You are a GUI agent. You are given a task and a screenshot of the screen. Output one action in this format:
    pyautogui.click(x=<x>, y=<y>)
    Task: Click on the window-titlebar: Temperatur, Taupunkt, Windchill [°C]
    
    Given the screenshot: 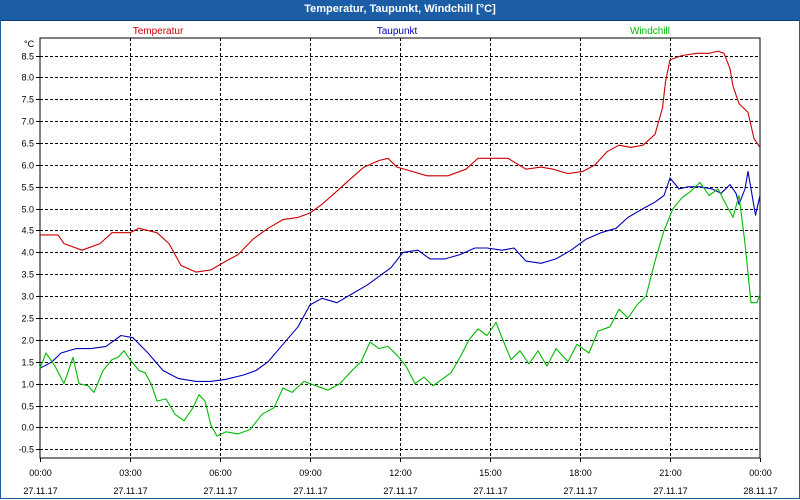 What is the action you would take?
    pyautogui.click(x=400, y=10)
    